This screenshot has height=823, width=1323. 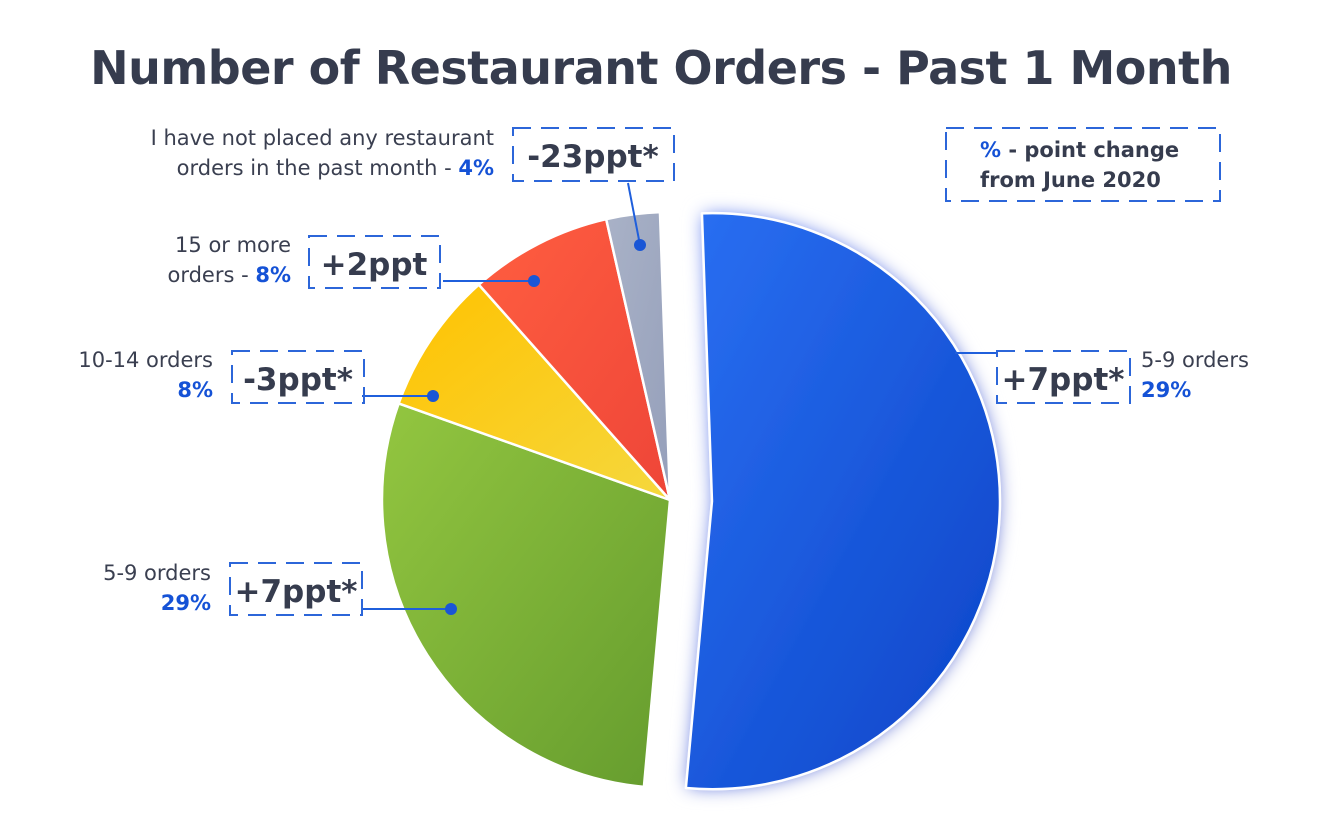 What do you see at coordinates (640, 245) in the screenshot?
I see `leader-dot-gray` at bounding box center [640, 245].